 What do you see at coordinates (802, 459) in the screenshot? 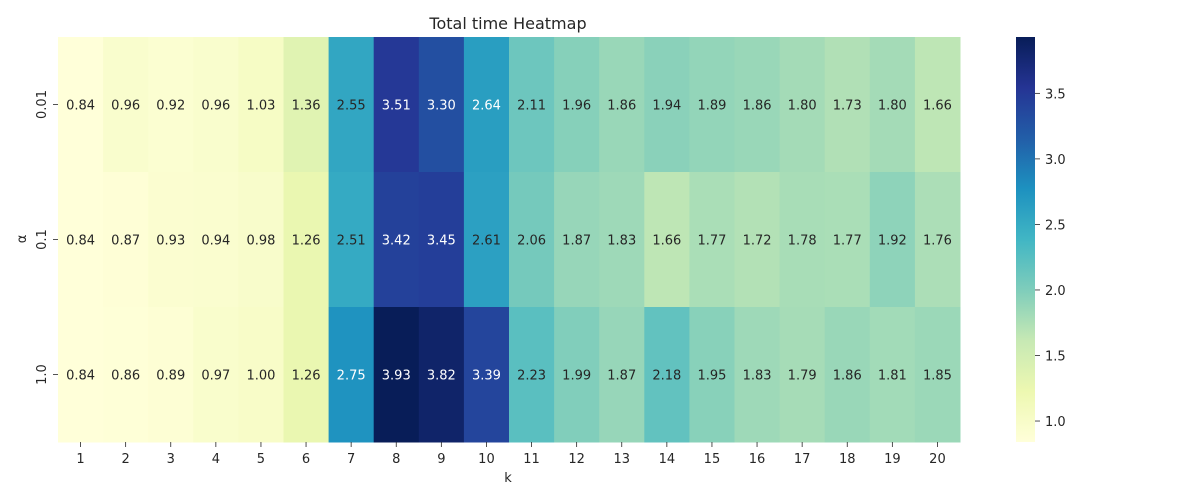
I see `x-tick-label: 17` at bounding box center [802, 459].